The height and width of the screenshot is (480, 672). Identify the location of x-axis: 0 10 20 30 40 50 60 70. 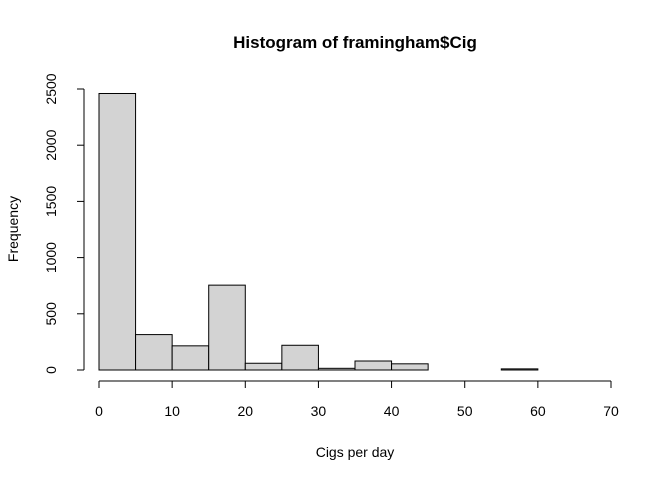
(357, 399).